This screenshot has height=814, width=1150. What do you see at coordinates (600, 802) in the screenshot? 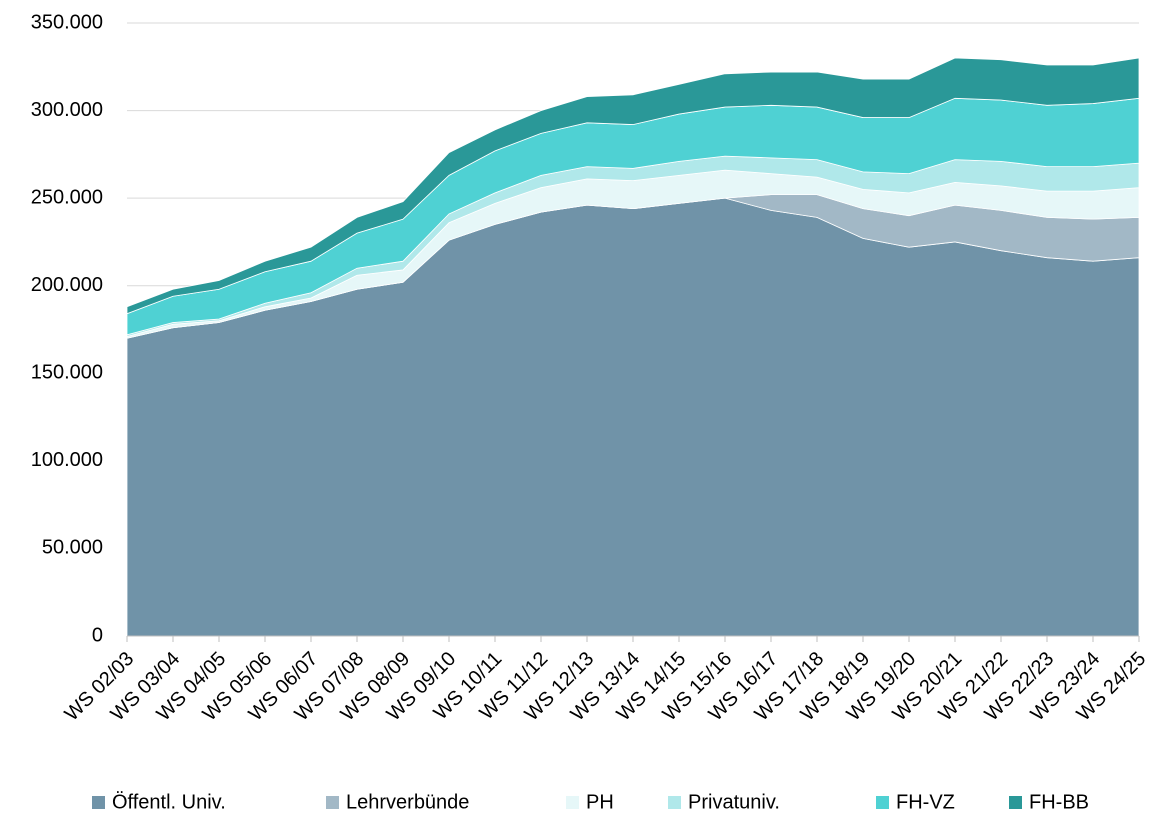
I see `legend-label: PH` at bounding box center [600, 802].